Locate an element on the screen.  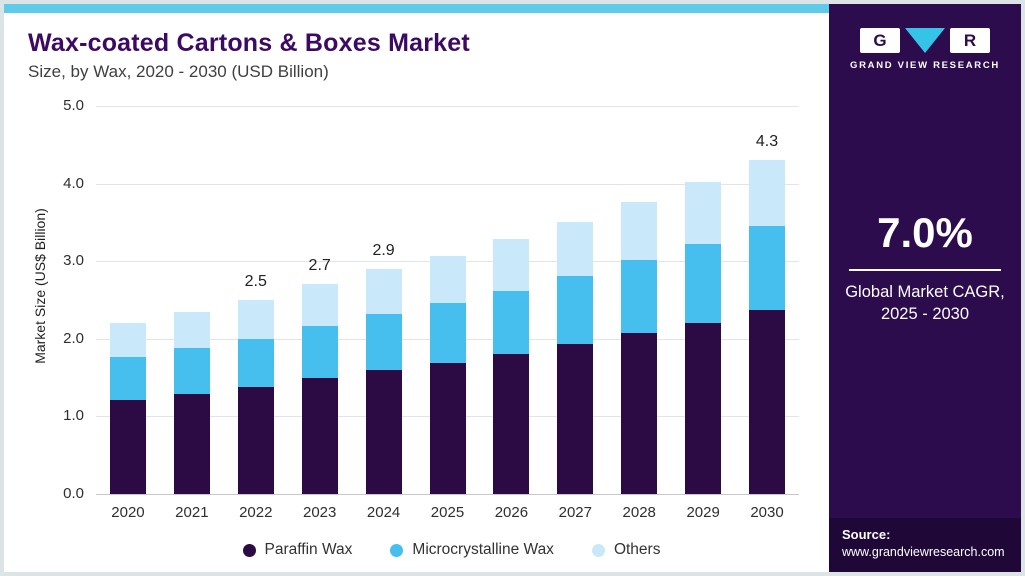
bar-total-label-2024: 2.9 is located at coordinates (383, 250).